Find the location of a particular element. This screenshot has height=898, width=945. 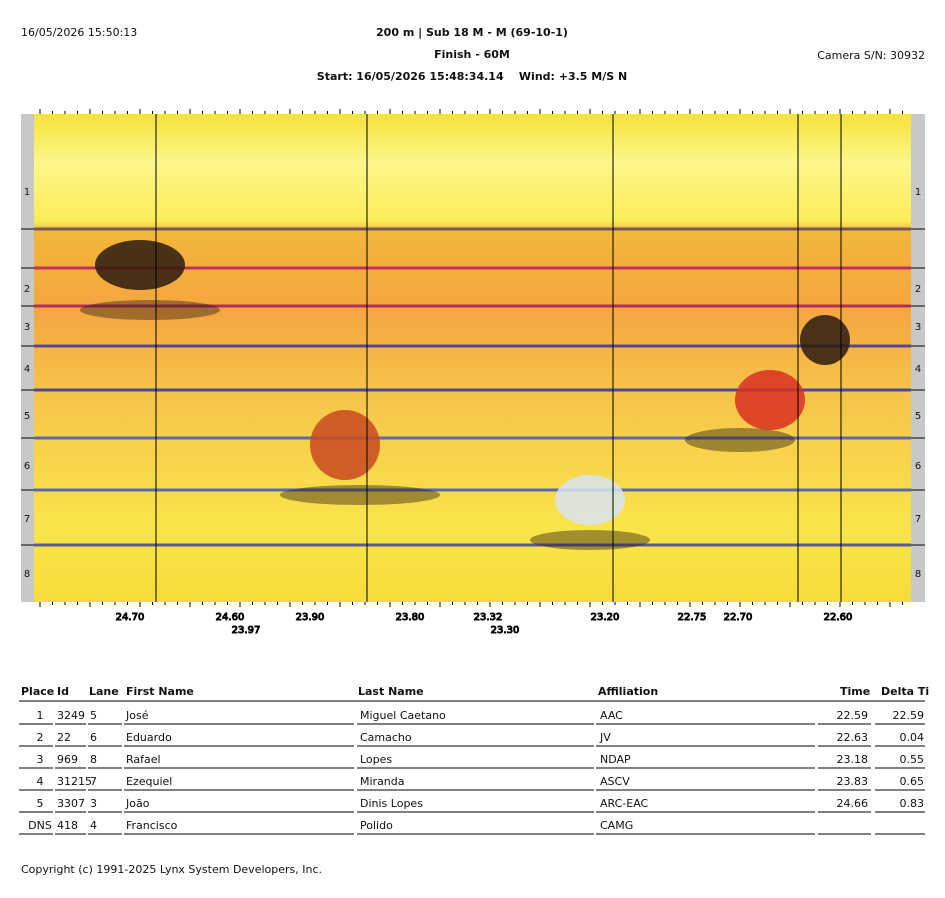

table-cell: DNS is located at coordinates (40, 825).